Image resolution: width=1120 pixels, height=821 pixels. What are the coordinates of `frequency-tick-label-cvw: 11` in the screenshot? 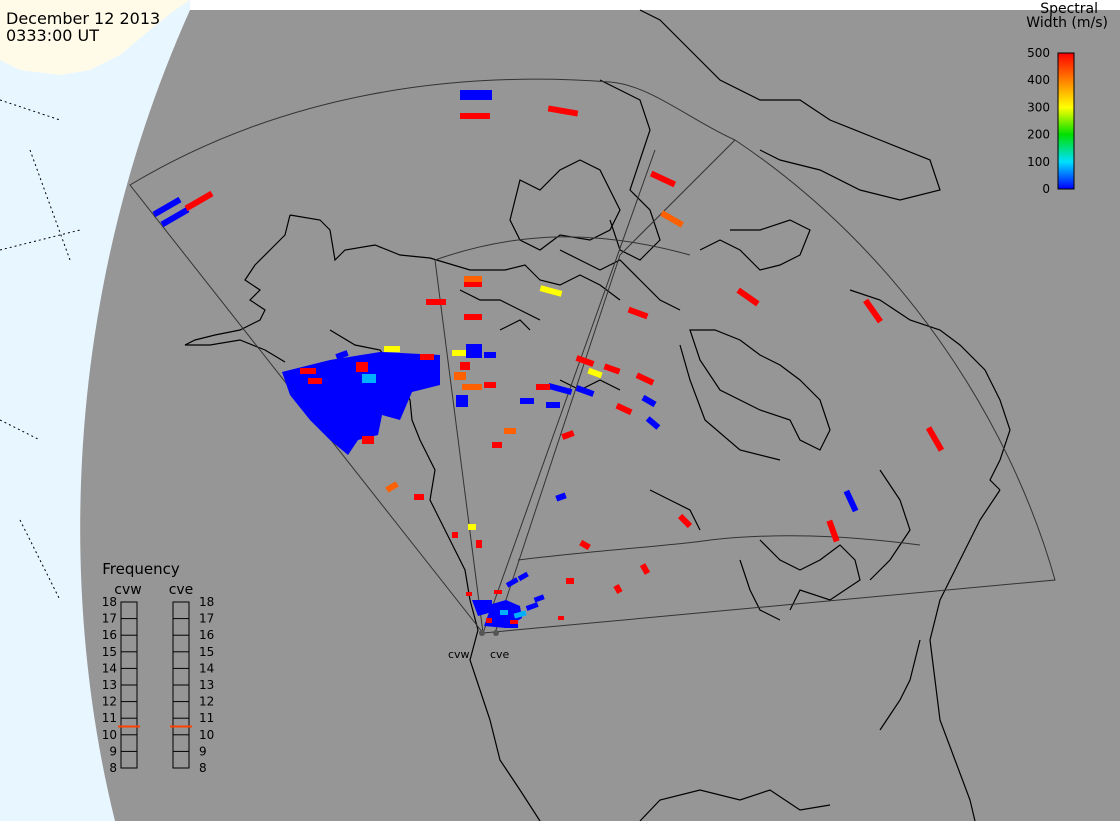 It's located at (109, 718).